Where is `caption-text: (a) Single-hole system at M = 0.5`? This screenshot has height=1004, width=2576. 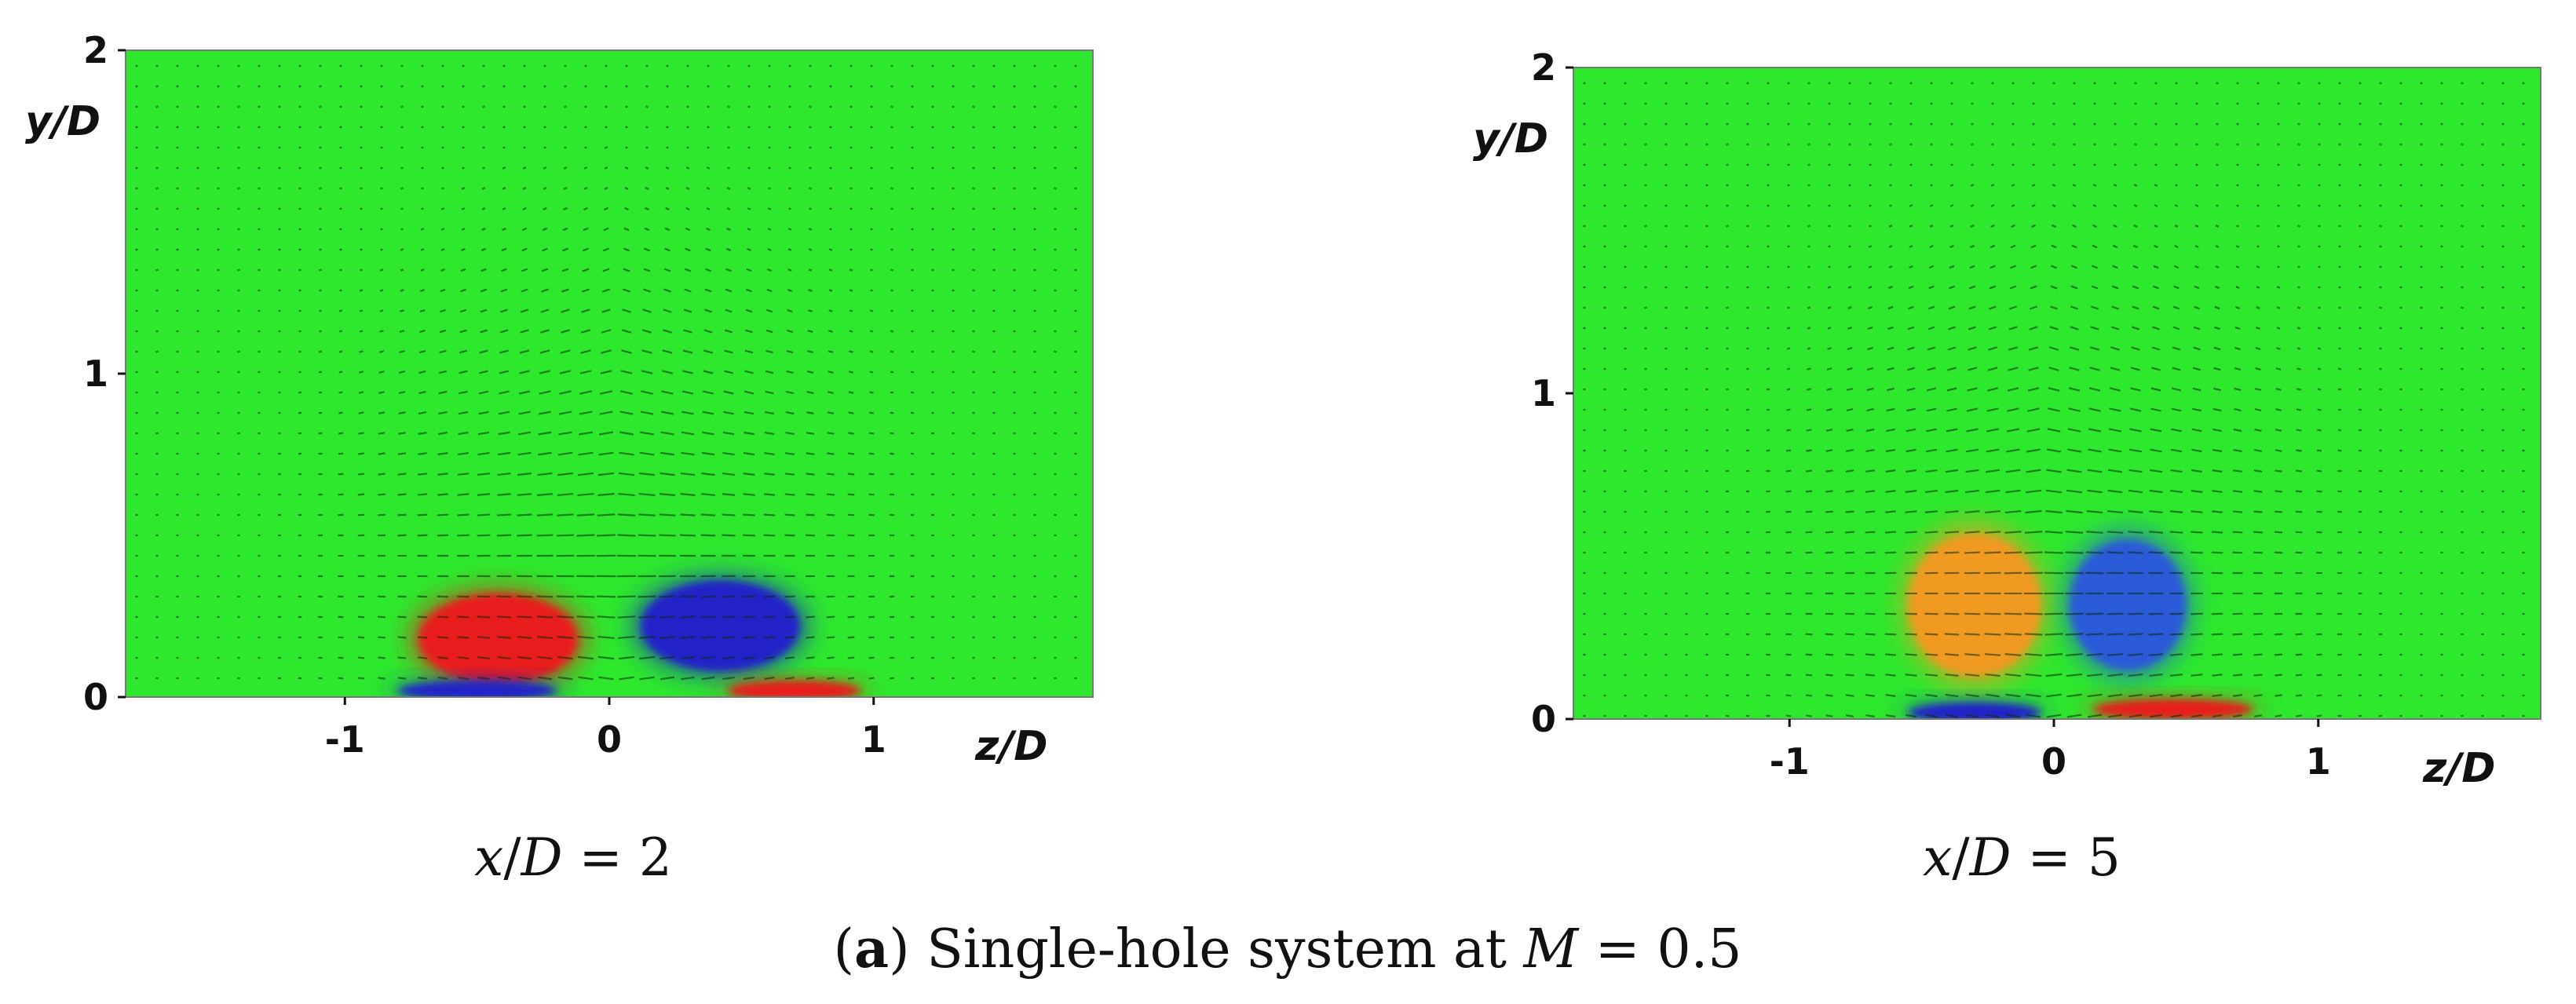 caption-text: (a) Single-hole system at M = 0.5 is located at coordinates (1287, 949).